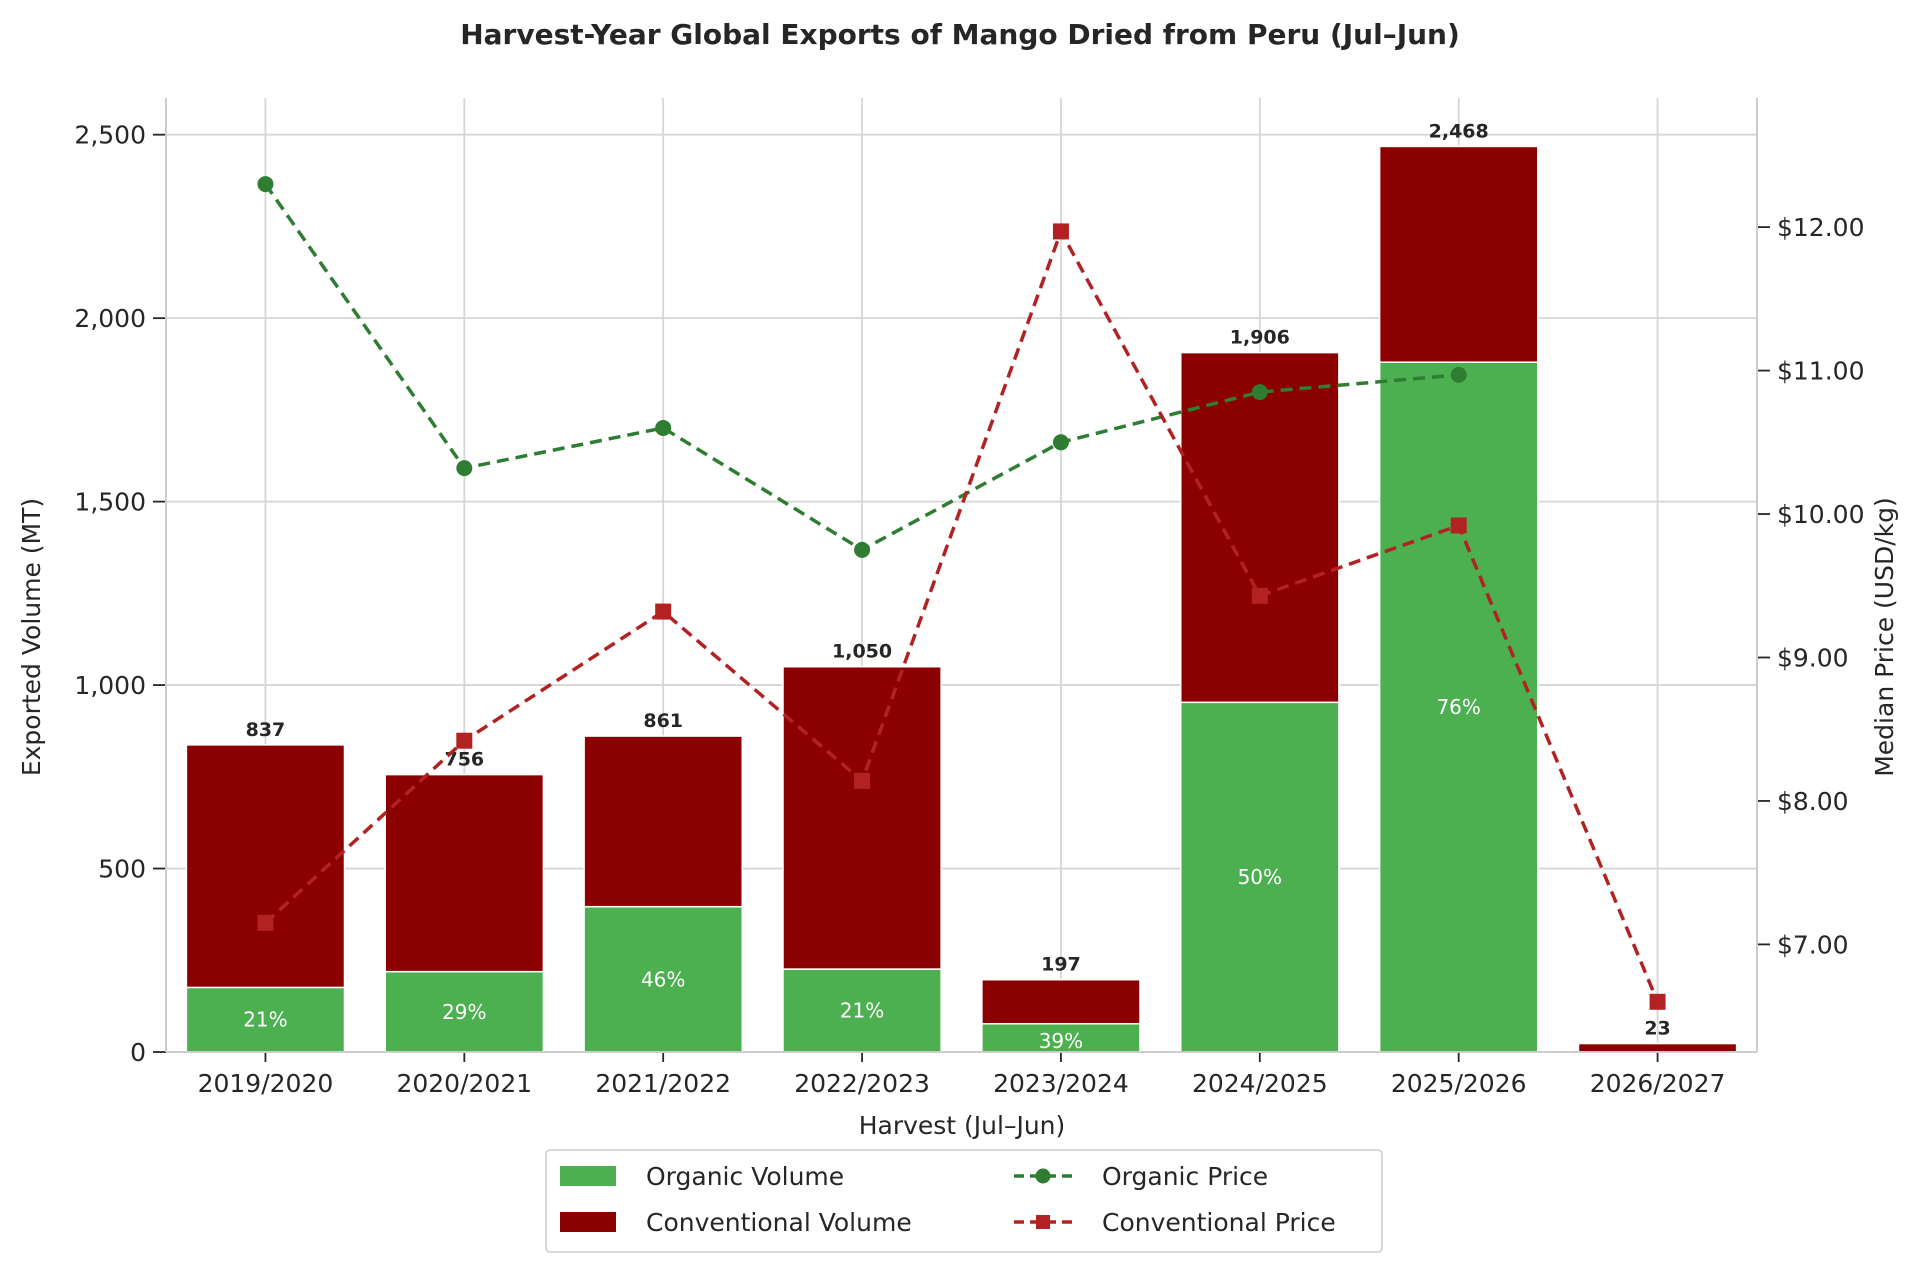  I want to click on bar-total-label: 23, so click(1657, 1029).